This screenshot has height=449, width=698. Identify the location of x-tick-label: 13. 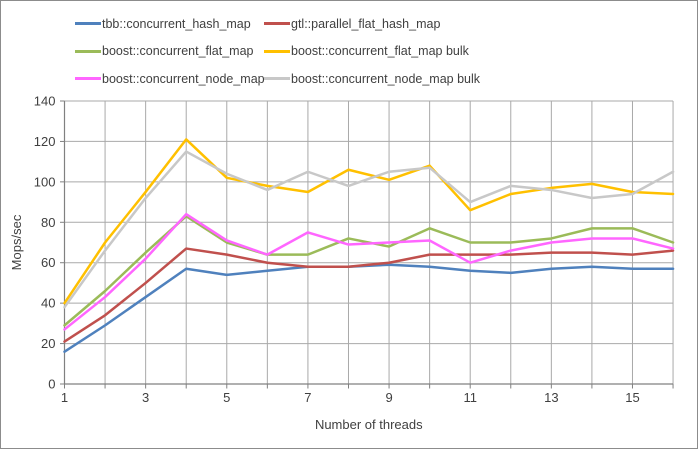
(551, 397).